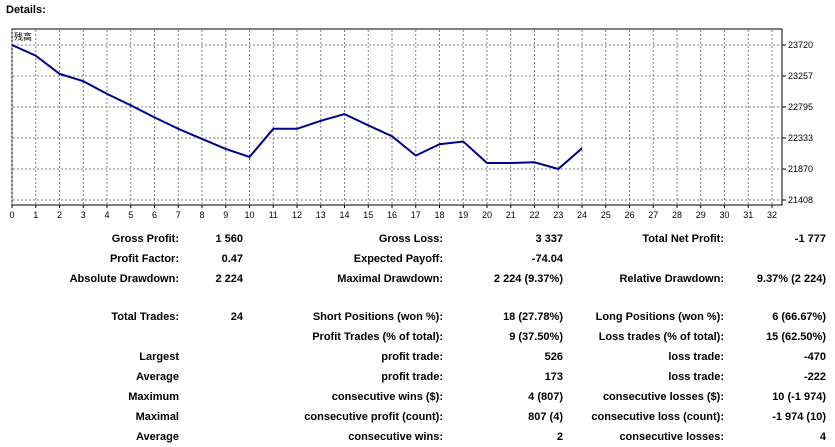  I want to click on y-tick-label: 22795, so click(800, 107).